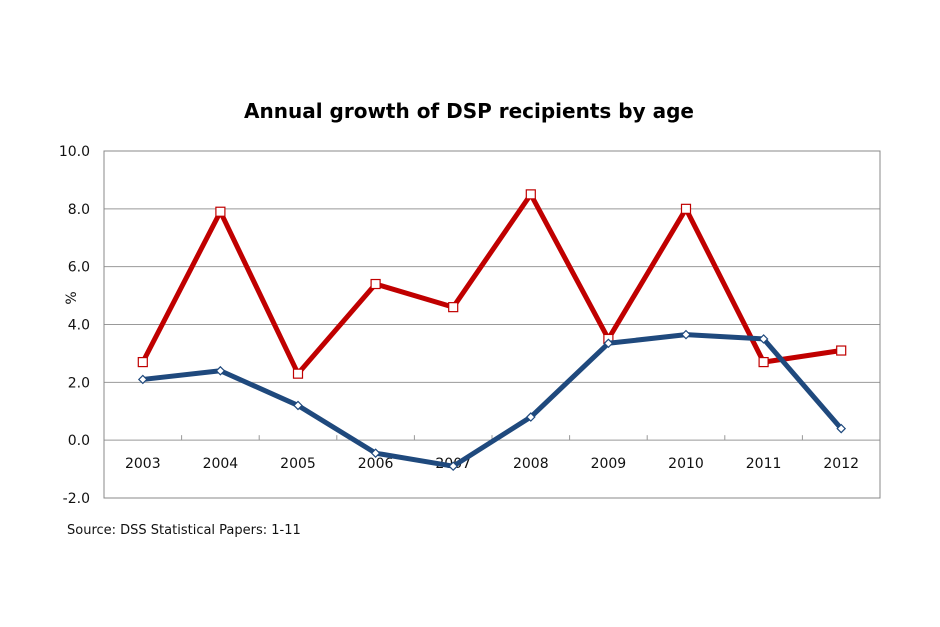  Describe the element at coordinates (531, 464) in the screenshot. I see `x-tick-label: 2008` at that location.